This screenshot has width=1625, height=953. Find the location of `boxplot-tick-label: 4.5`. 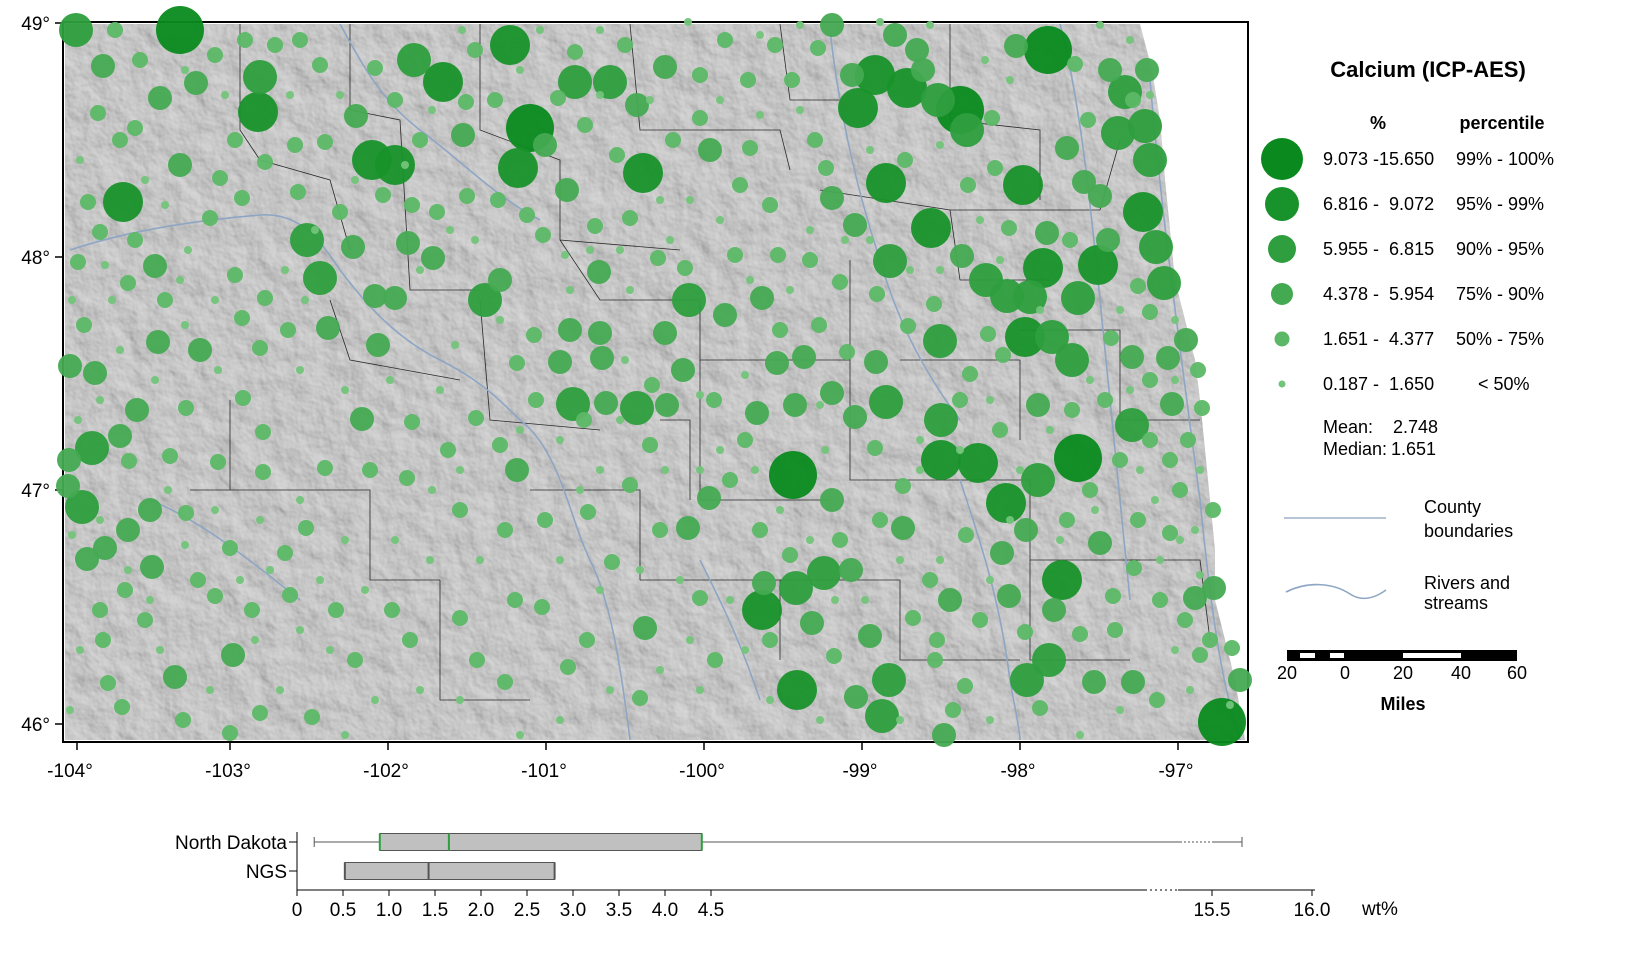

boxplot-tick-label: 4.5 is located at coordinates (711, 910).